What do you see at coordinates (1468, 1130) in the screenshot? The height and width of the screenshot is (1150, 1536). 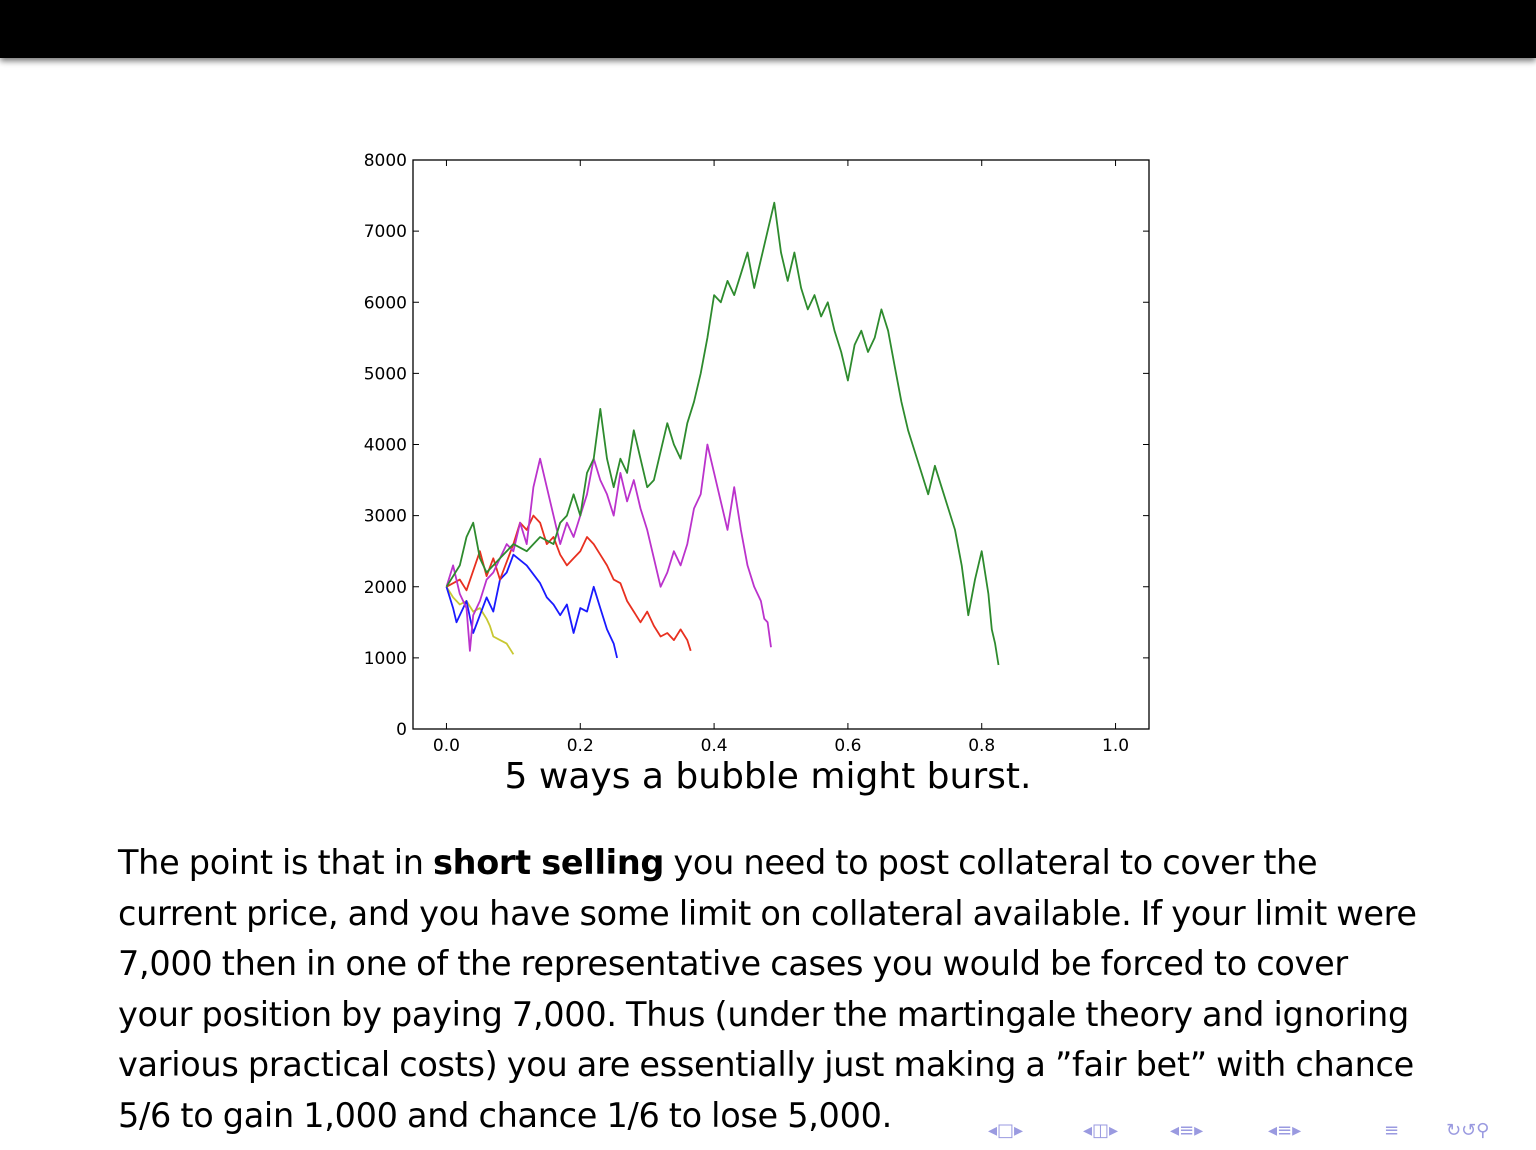 I see `nav-search-icon: ↻↺⚲` at bounding box center [1468, 1130].